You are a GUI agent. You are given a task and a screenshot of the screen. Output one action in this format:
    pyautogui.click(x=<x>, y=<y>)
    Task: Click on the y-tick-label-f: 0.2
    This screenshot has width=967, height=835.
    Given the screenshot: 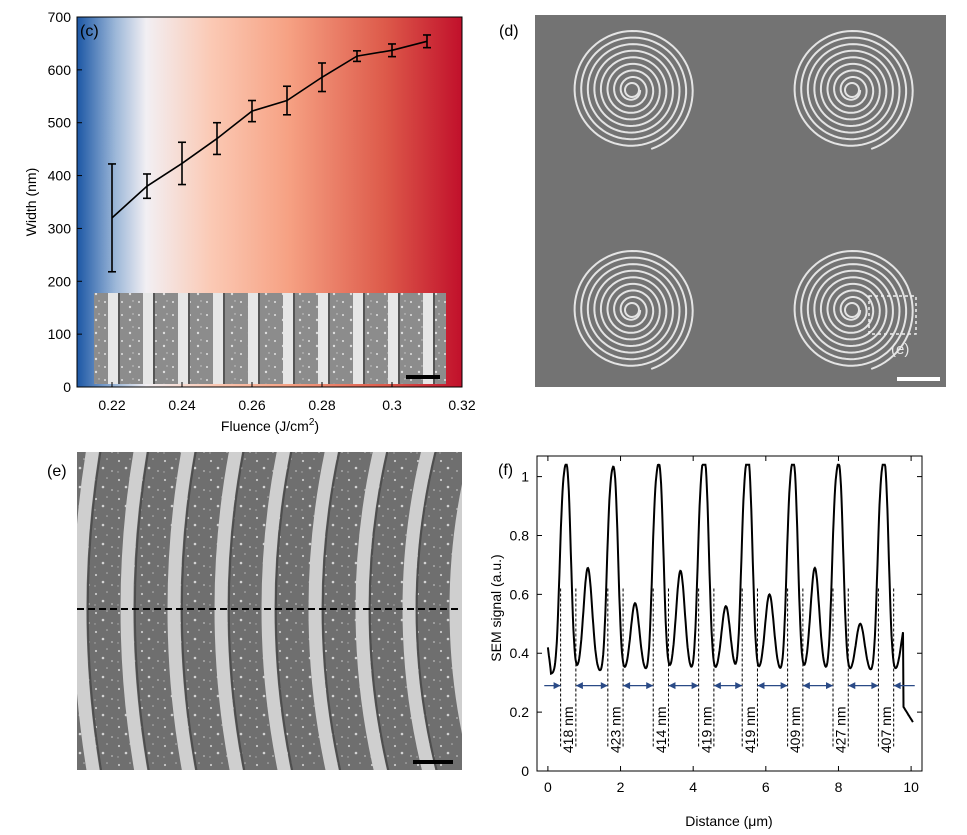 What is the action you would take?
    pyautogui.click(x=520, y=712)
    